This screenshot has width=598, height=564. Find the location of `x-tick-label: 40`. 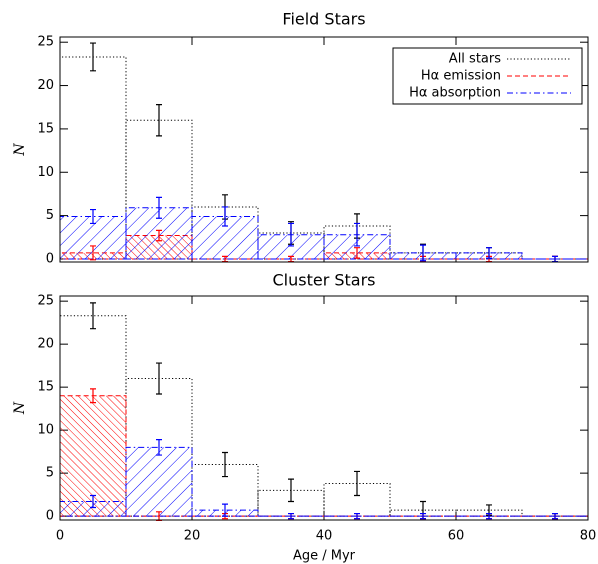

x-tick-label: 40 is located at coordinates (324, 536).